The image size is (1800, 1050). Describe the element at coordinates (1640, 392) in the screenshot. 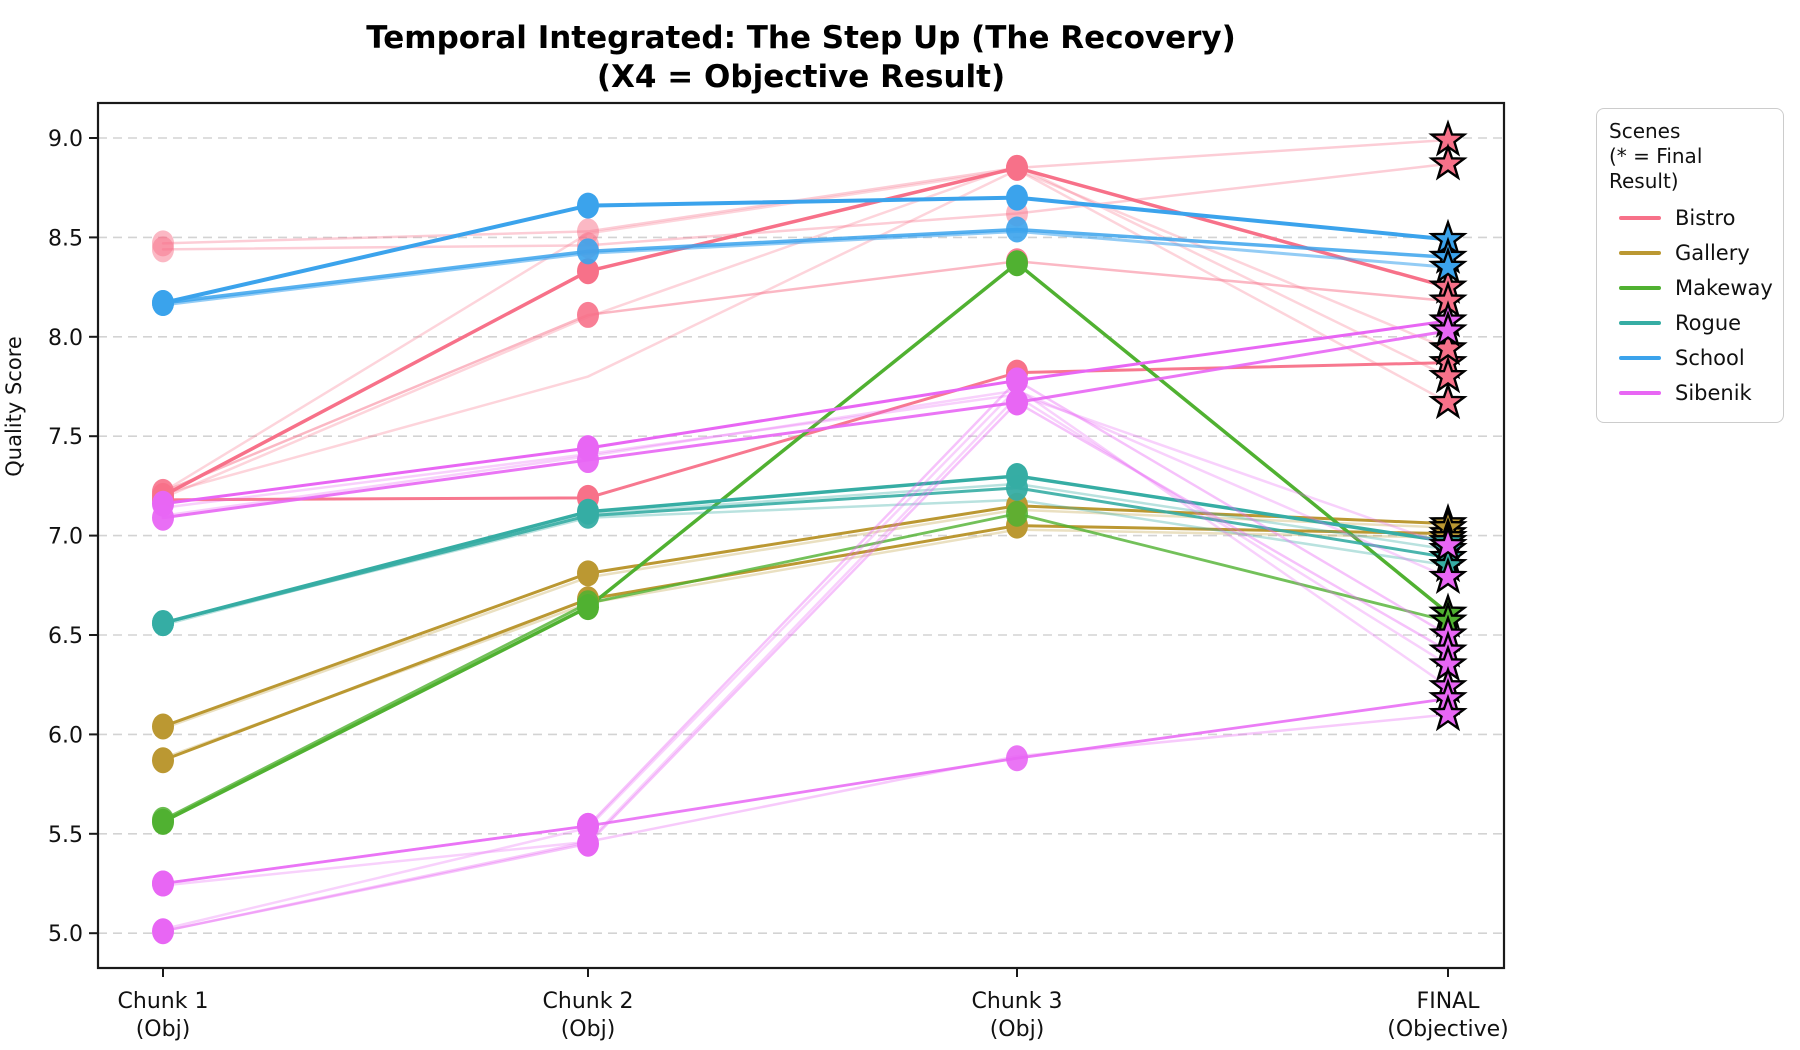

I see `legend-swatch-sibenik` at that location.